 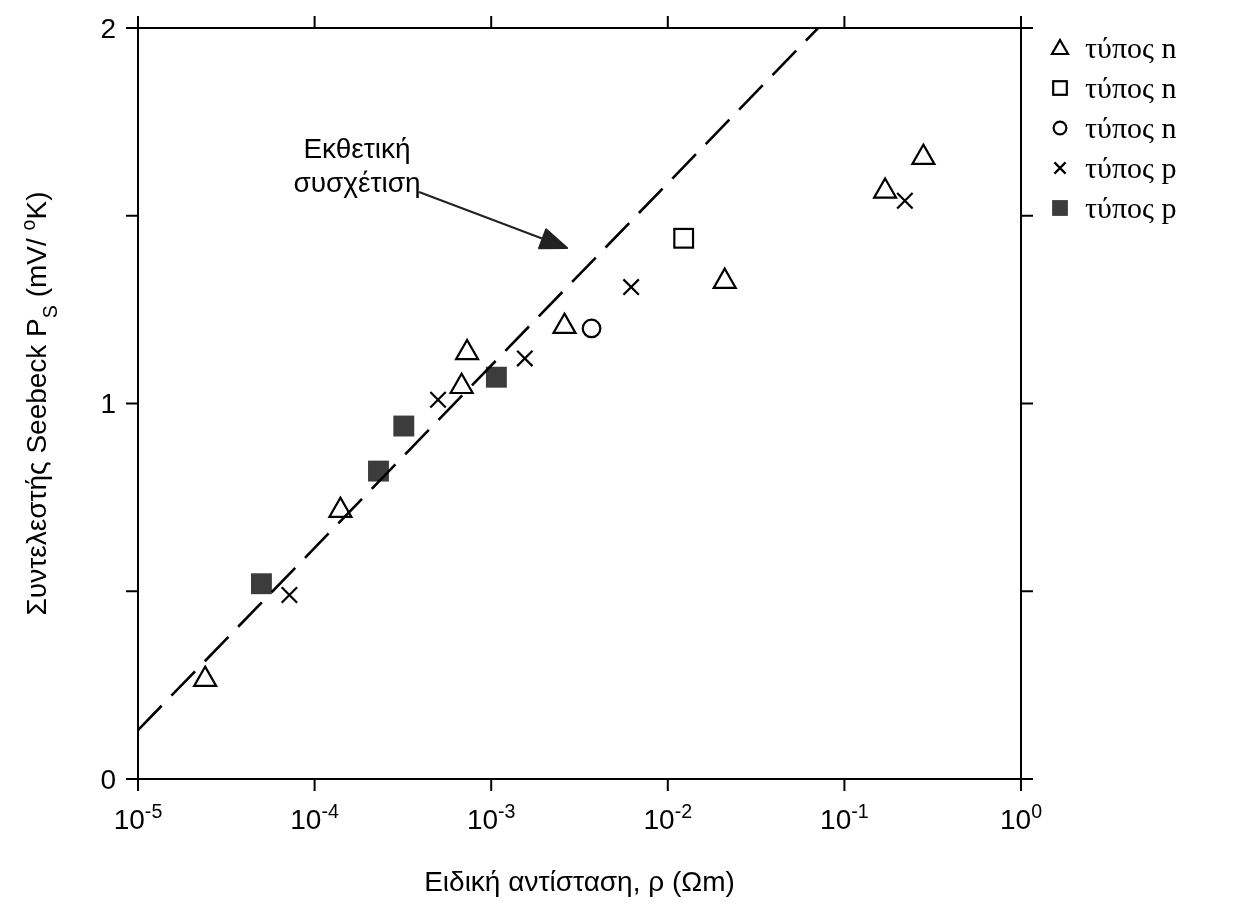 I want to click on y-tick-label: 2, so click(x=108, y=28).